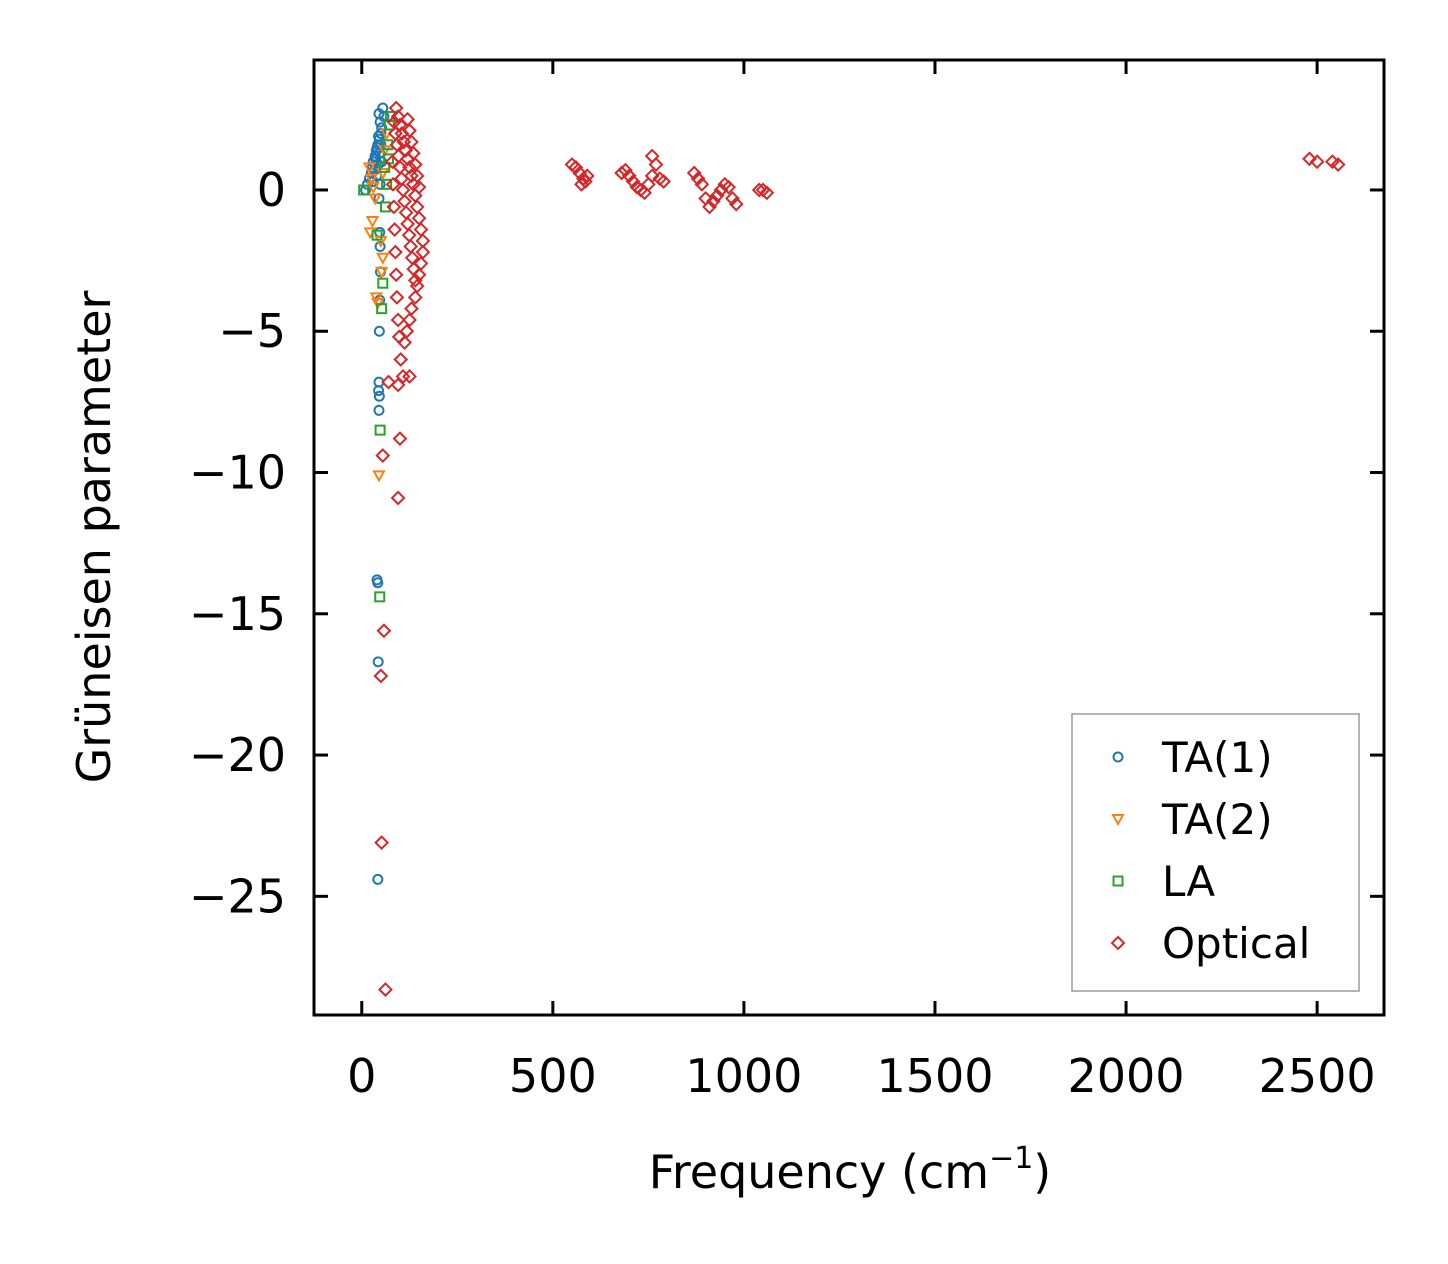 The width and height of the screenshot is (1448, 1264). I want to click on legend-label: TA(1), so click(1217, 757).